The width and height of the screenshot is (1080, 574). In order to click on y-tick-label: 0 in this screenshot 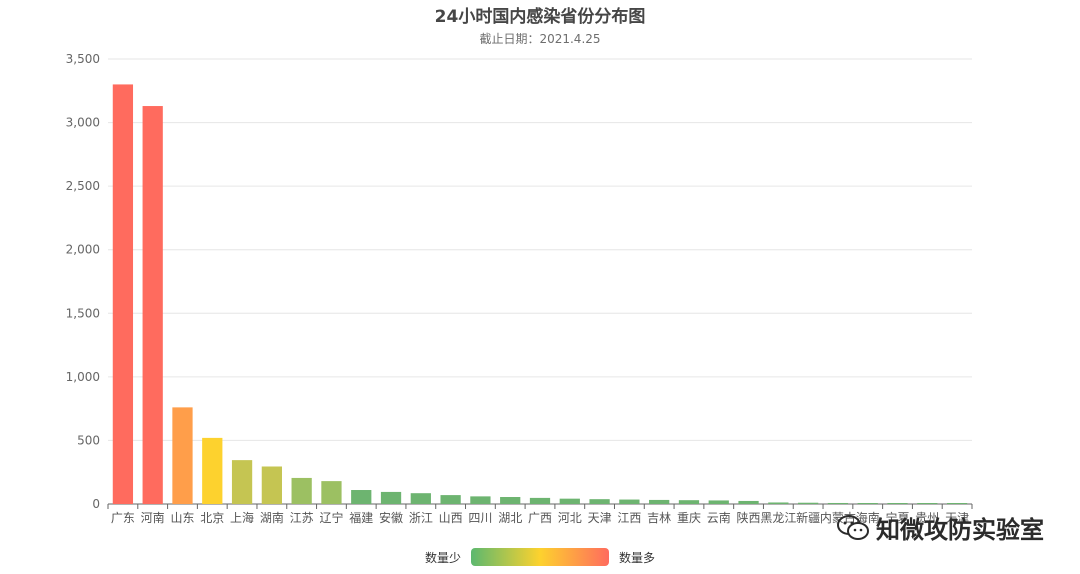, I will do `click(96, 504)`.